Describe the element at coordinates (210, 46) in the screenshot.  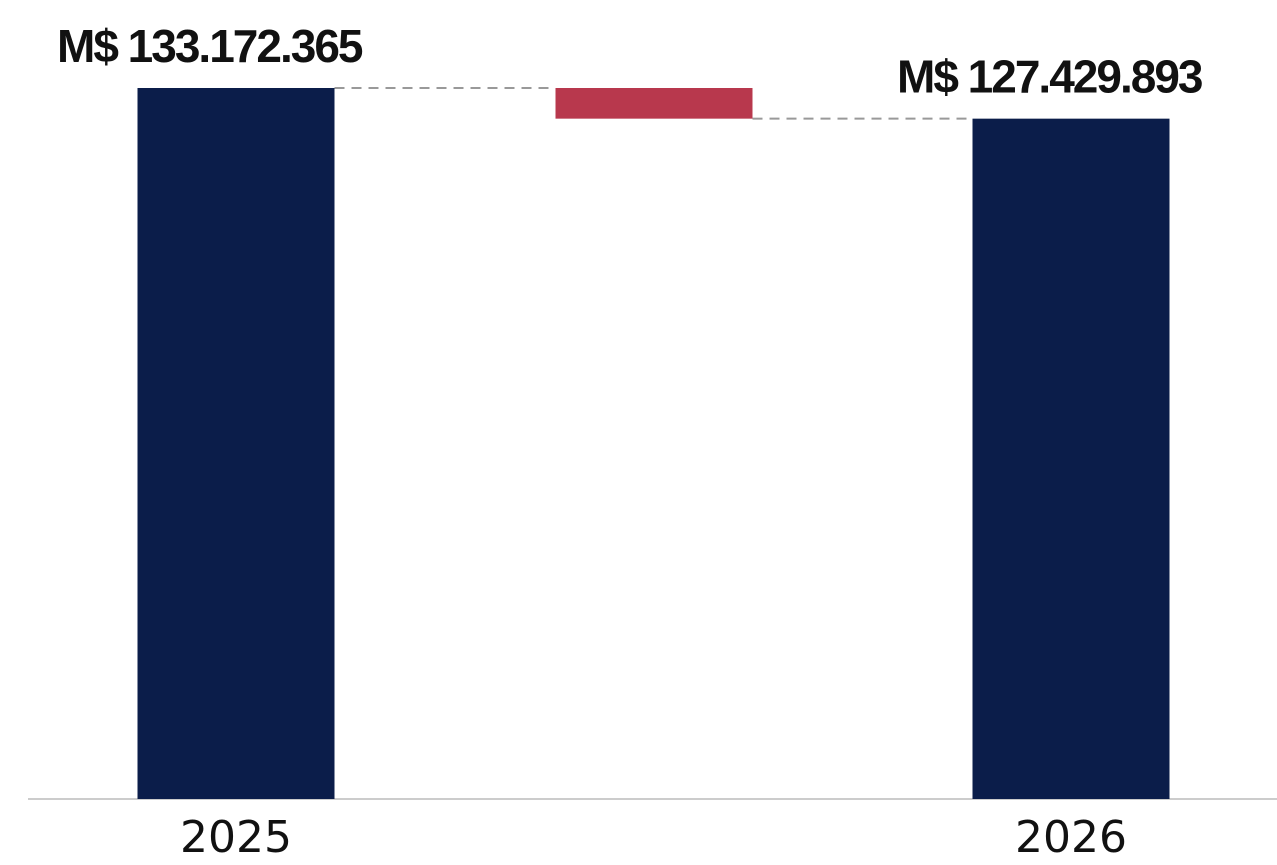
I see `value-label-2025: M$ 133.172.365` at that location.